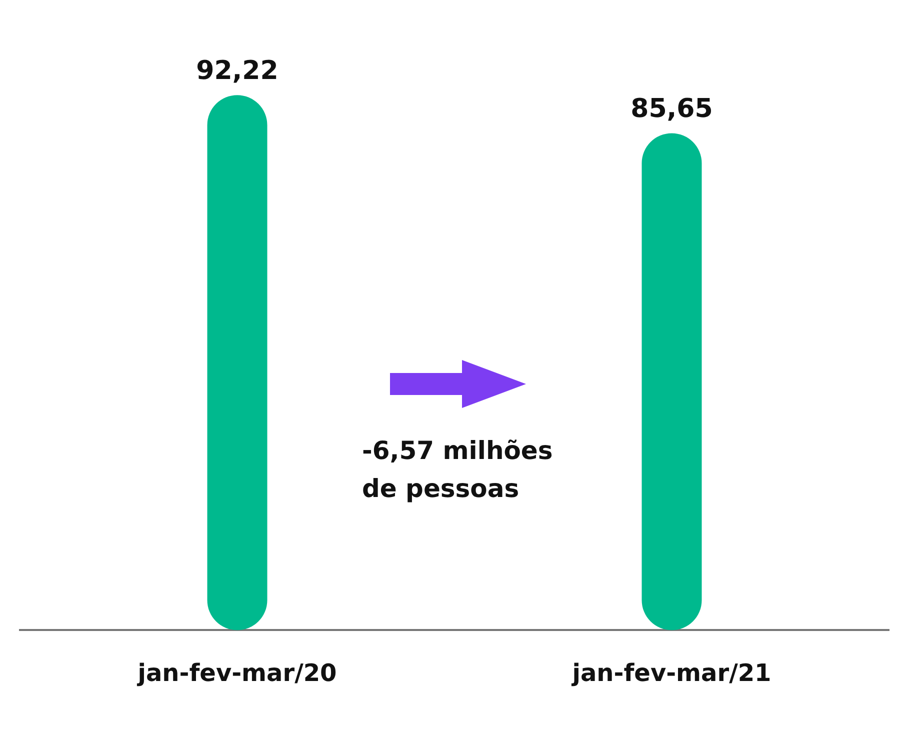 This screenshot has height=729, width=897. I want to click on x-tick-label: jan-fev-mar/20, so click(236, 672).